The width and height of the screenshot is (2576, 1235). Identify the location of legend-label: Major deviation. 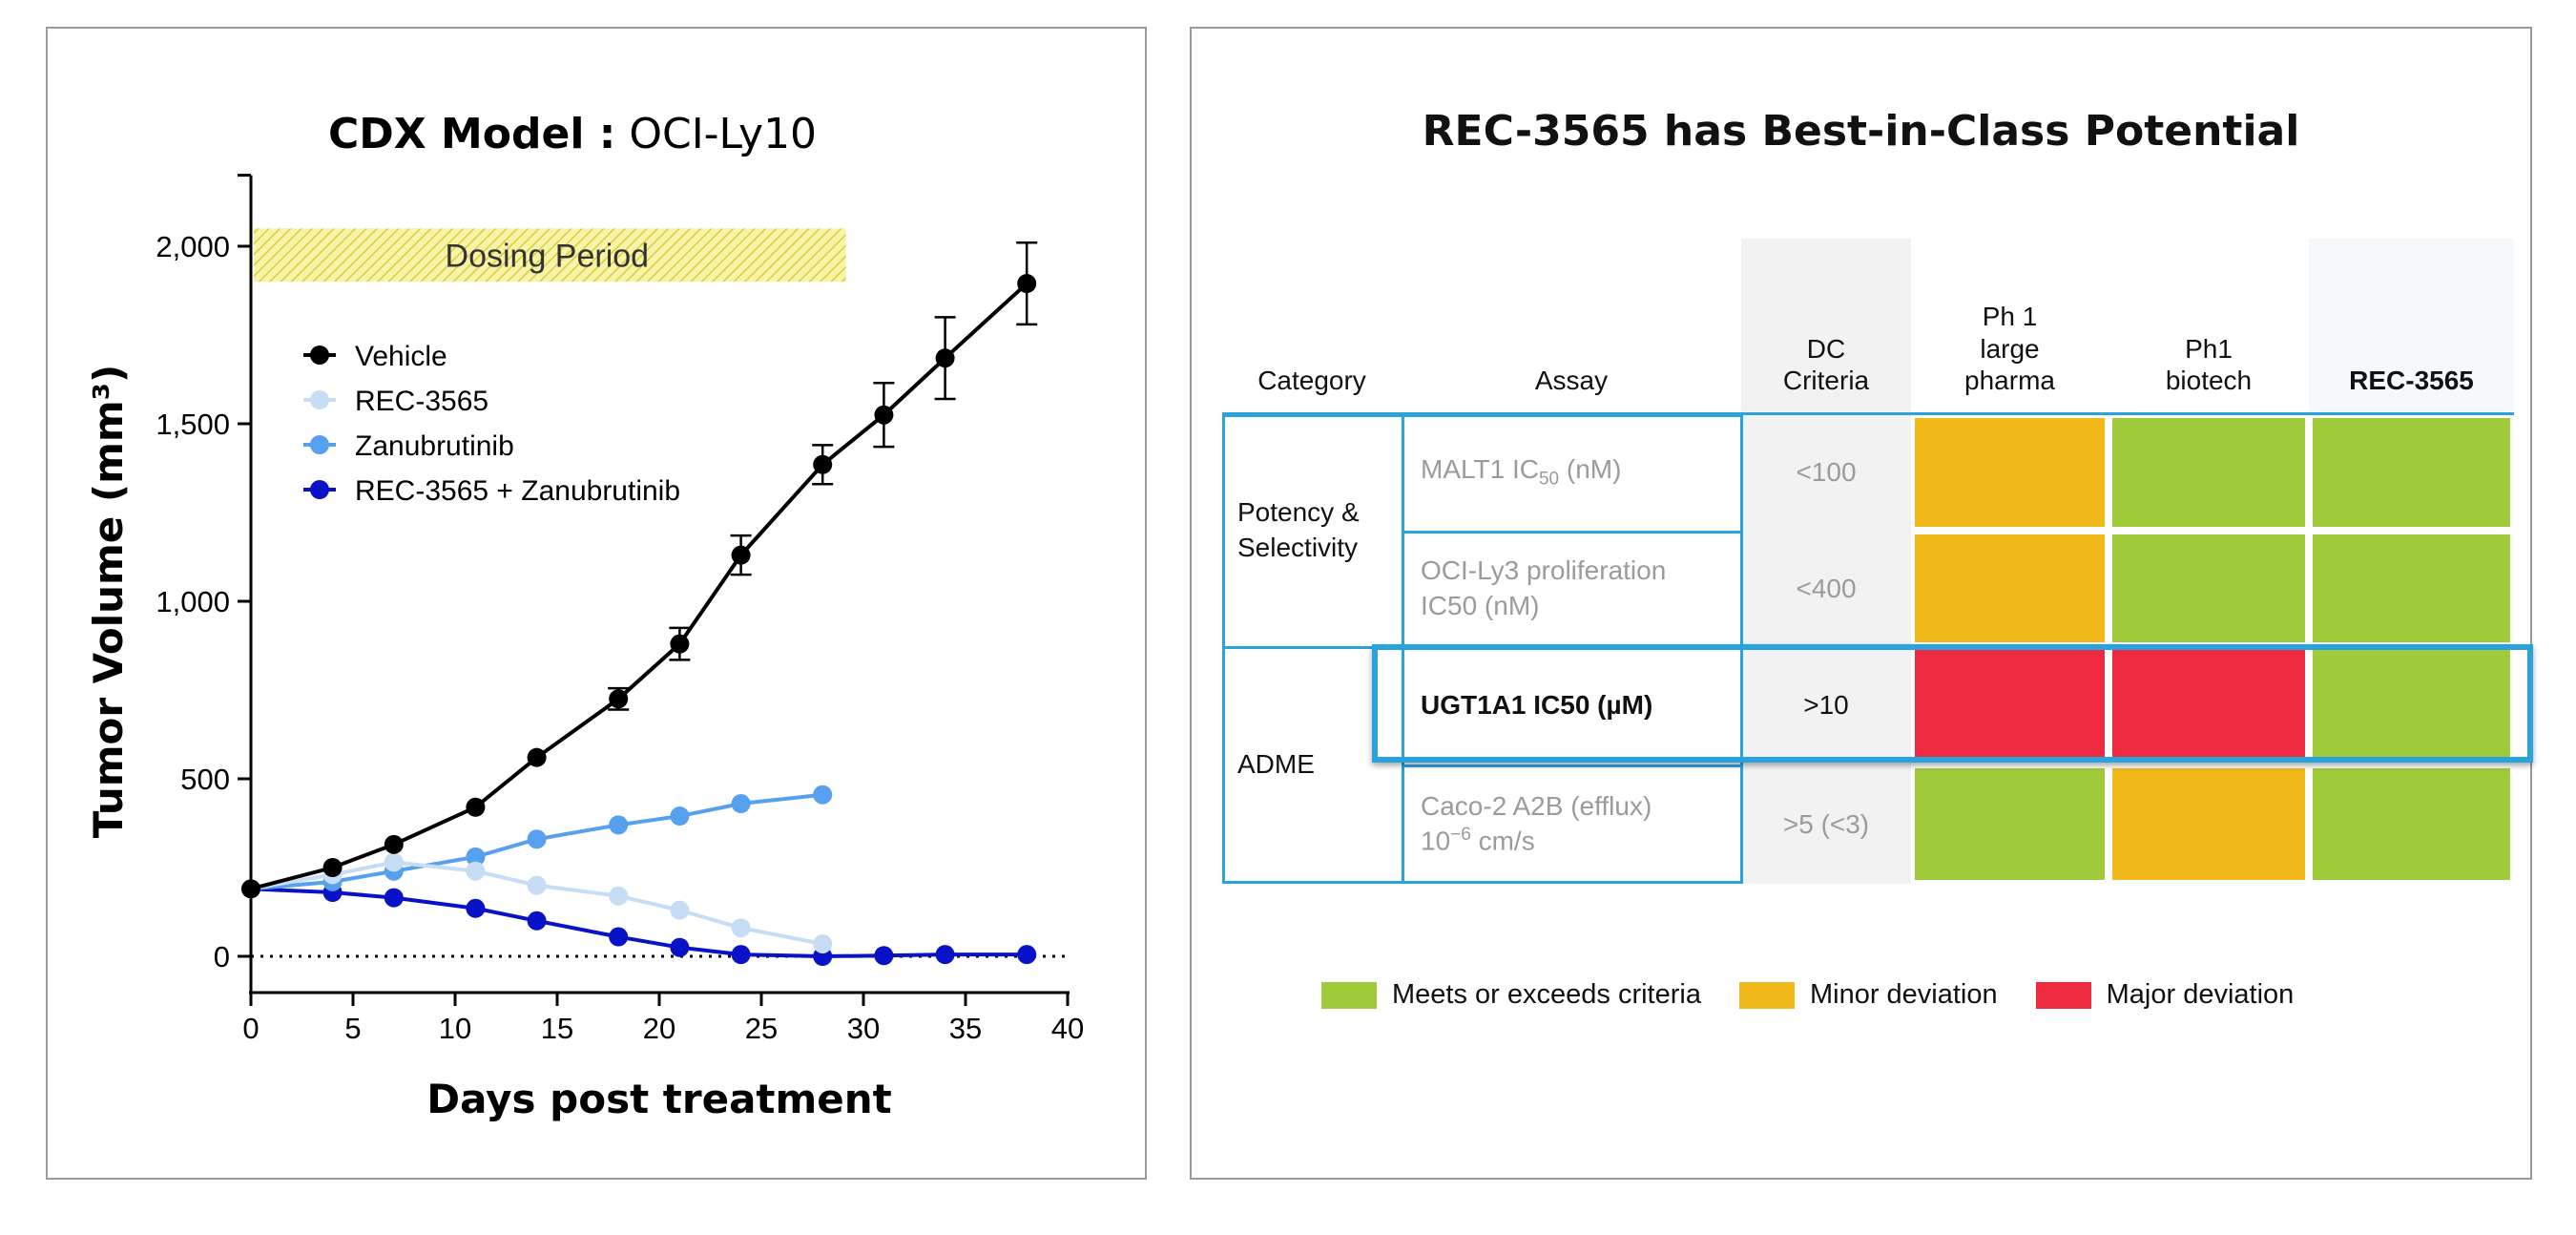
(2200, 995).